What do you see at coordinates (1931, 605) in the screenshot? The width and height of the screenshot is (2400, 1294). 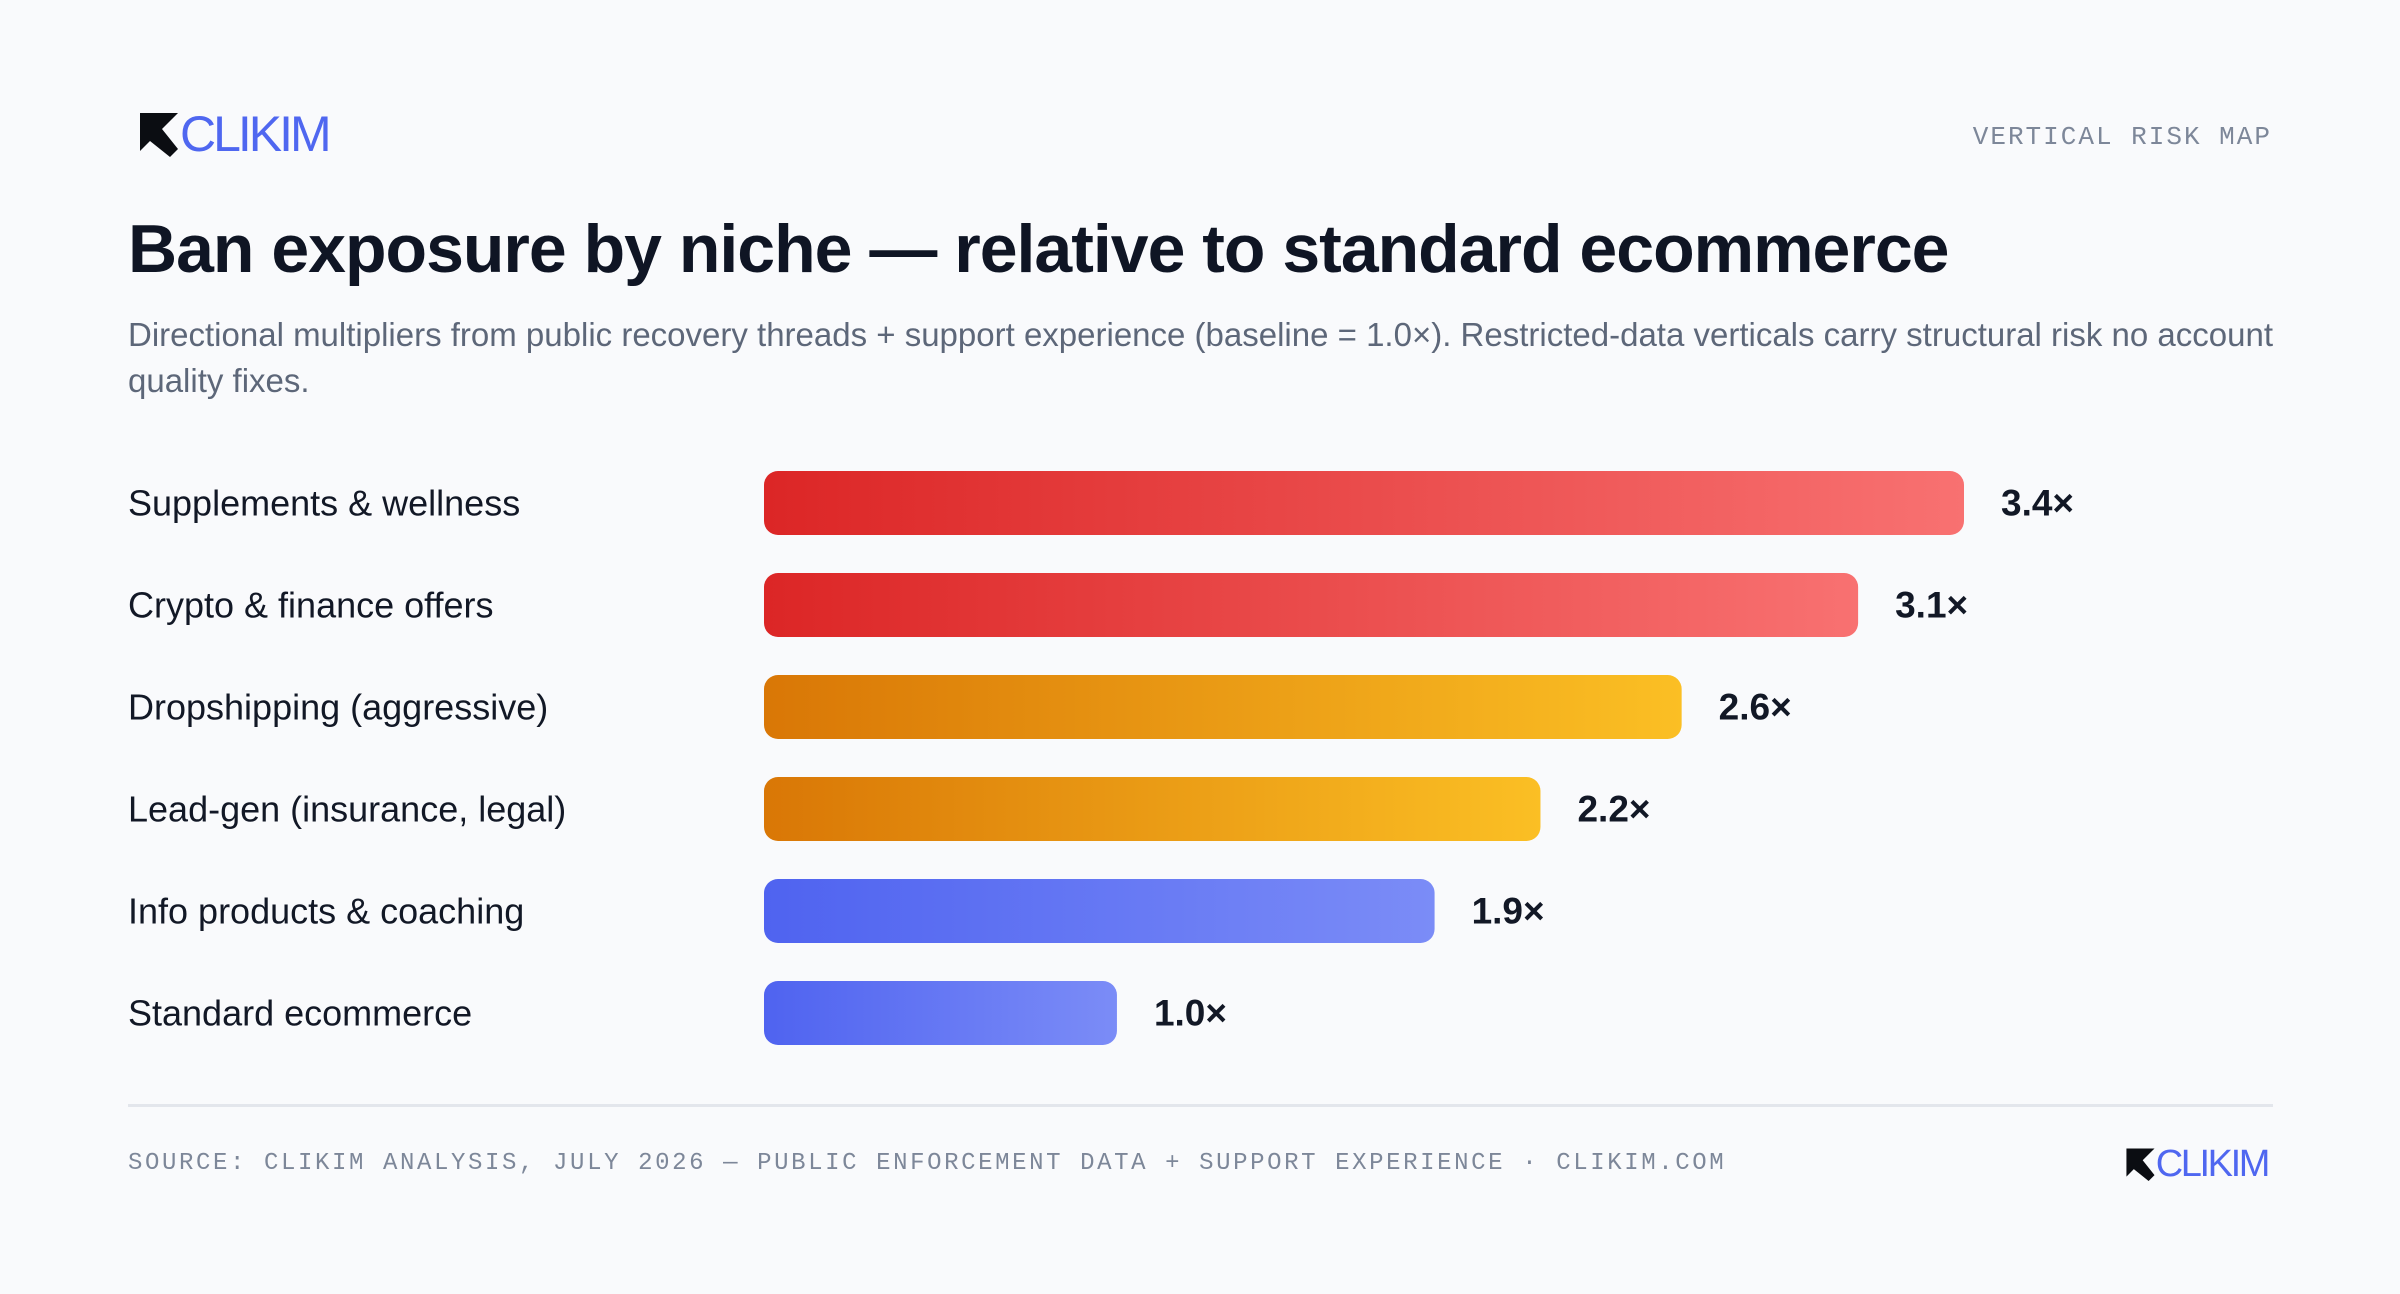 I see `value-label: 3.1×` at bounding box center [1931, 605].